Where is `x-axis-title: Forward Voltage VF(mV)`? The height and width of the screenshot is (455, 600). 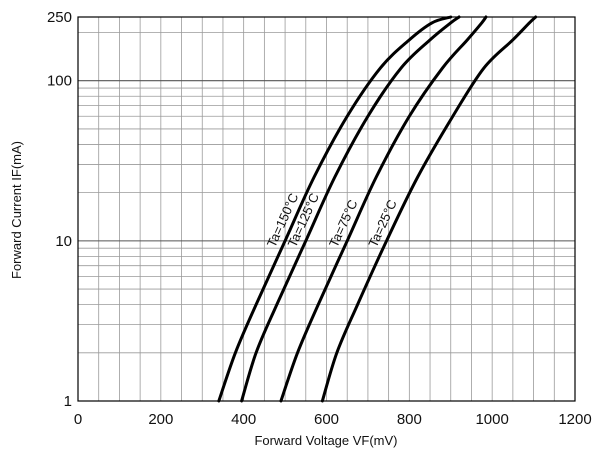
x-axis-title: Forward Voltage VF(mV) is located at coordinates (325, 440).